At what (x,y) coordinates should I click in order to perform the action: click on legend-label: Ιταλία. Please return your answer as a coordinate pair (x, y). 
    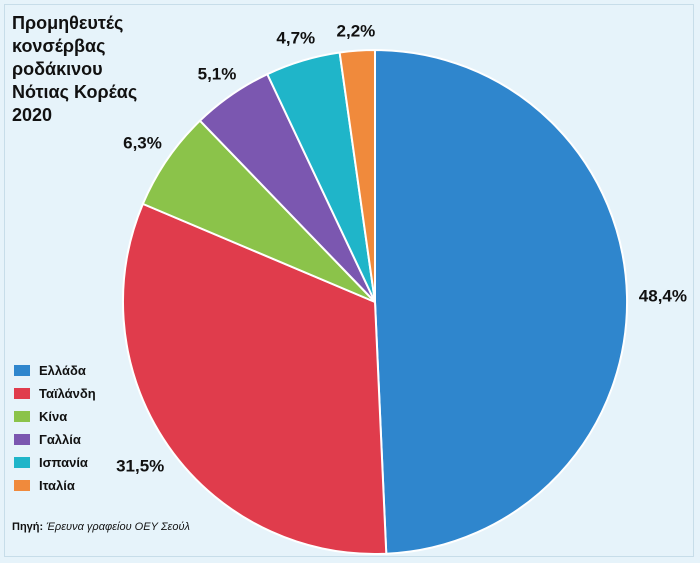
    Looking at the image, I should click on (57, 485).